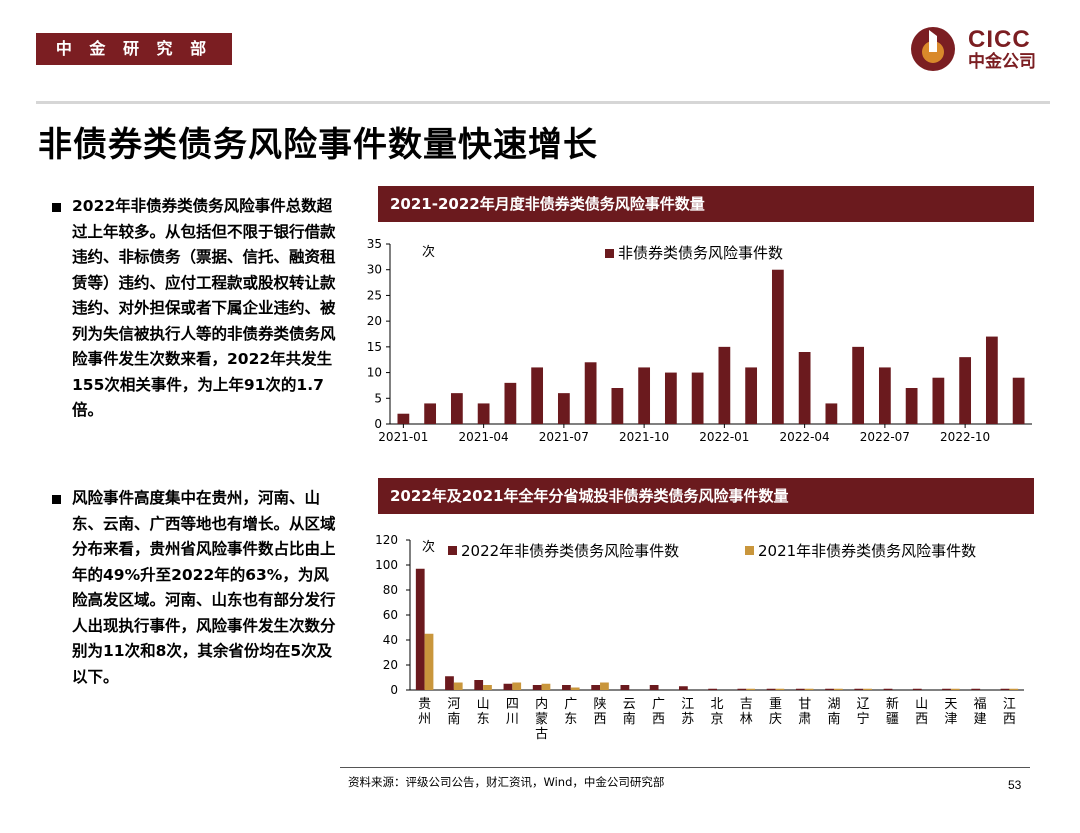 The image size is (1080, 833). What do you see at coordinates (390, 615) in the screenshot?
I see `y-tick-label: 60` at bounding box center [390, 615].